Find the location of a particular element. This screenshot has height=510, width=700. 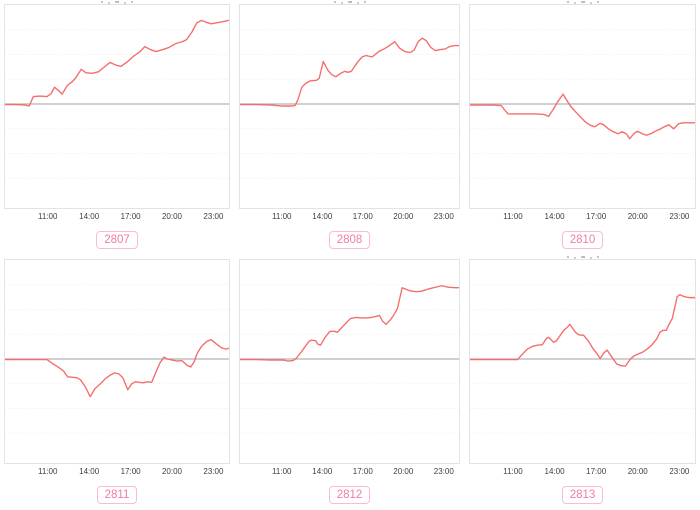

badge-row: 2807 is located at coordinates (117, 239).